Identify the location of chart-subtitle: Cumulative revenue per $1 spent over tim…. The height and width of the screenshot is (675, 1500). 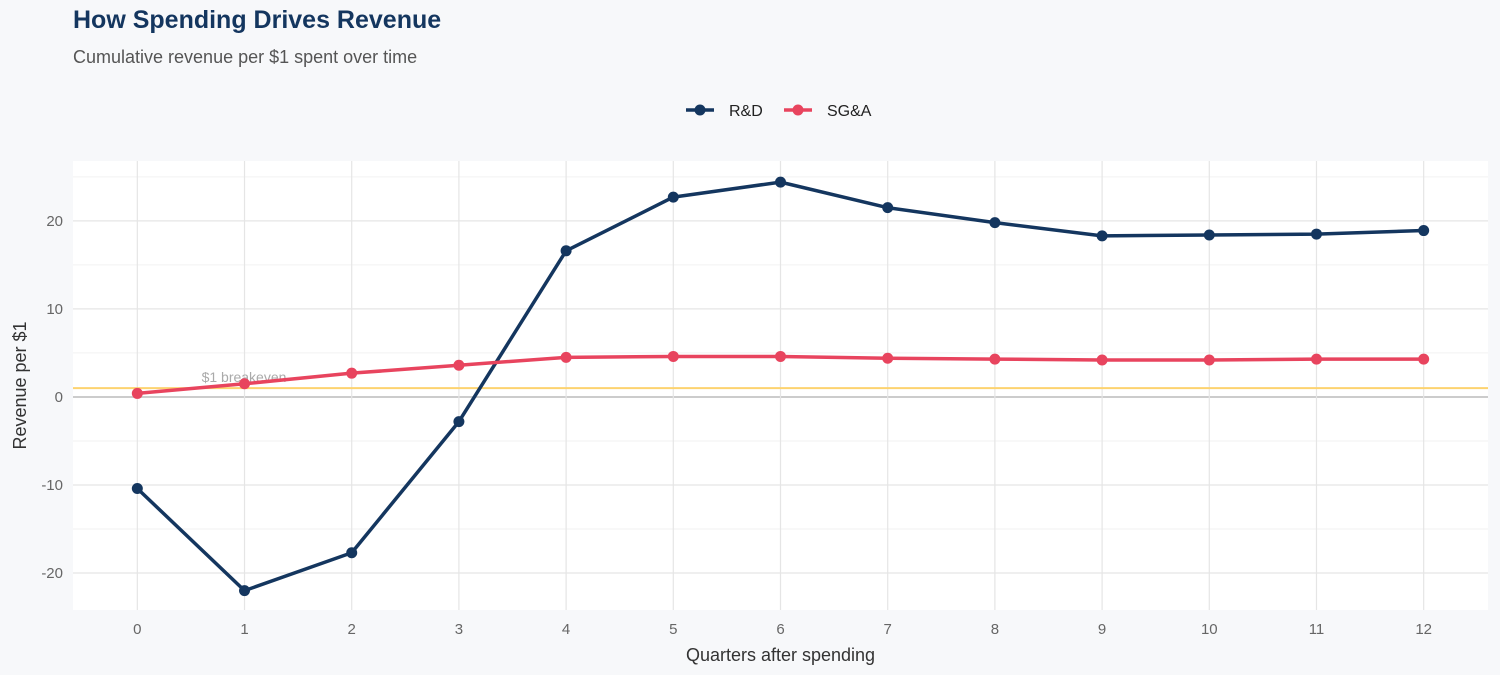
(245, 57).